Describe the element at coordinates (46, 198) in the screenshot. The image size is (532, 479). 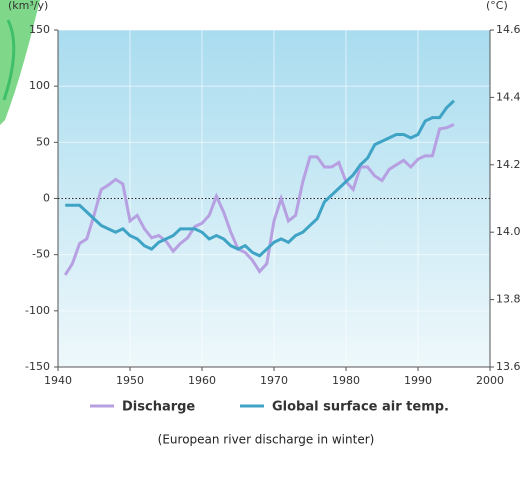
I see `y-tick-label: 0` at that location.